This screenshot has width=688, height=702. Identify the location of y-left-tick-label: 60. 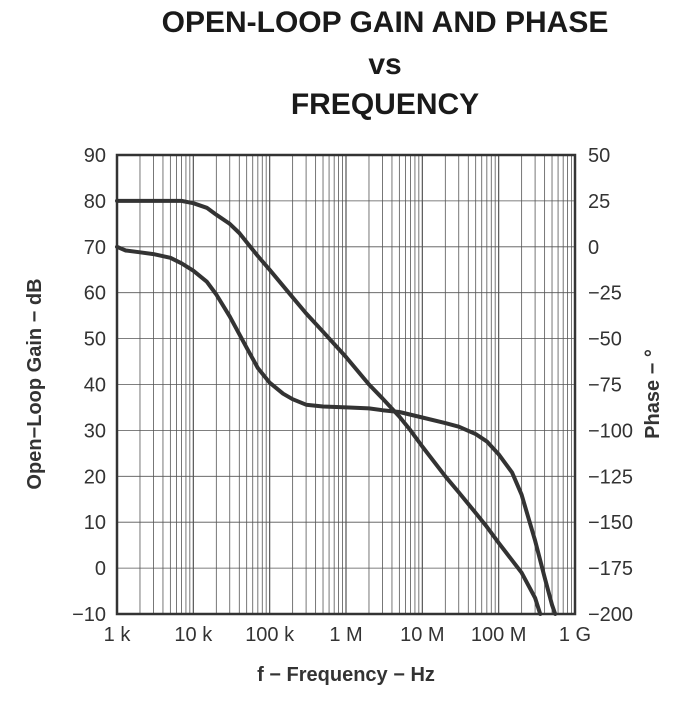
(95, 294).